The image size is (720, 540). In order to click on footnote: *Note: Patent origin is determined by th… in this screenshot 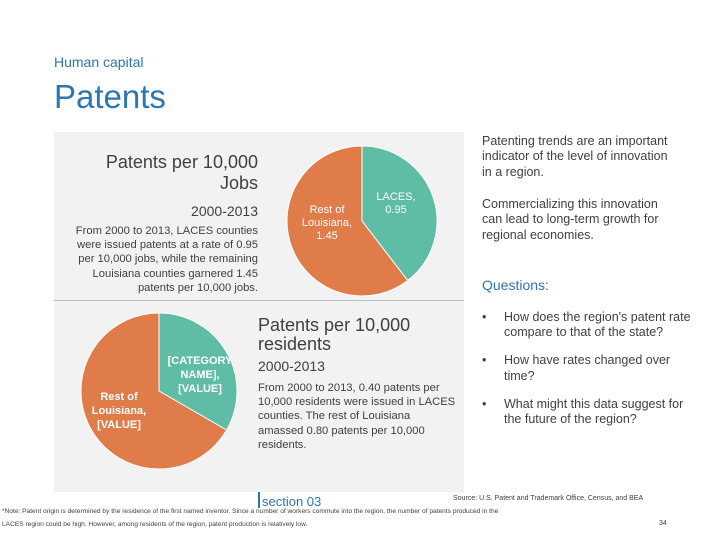, I will do `click(250, 518)`.